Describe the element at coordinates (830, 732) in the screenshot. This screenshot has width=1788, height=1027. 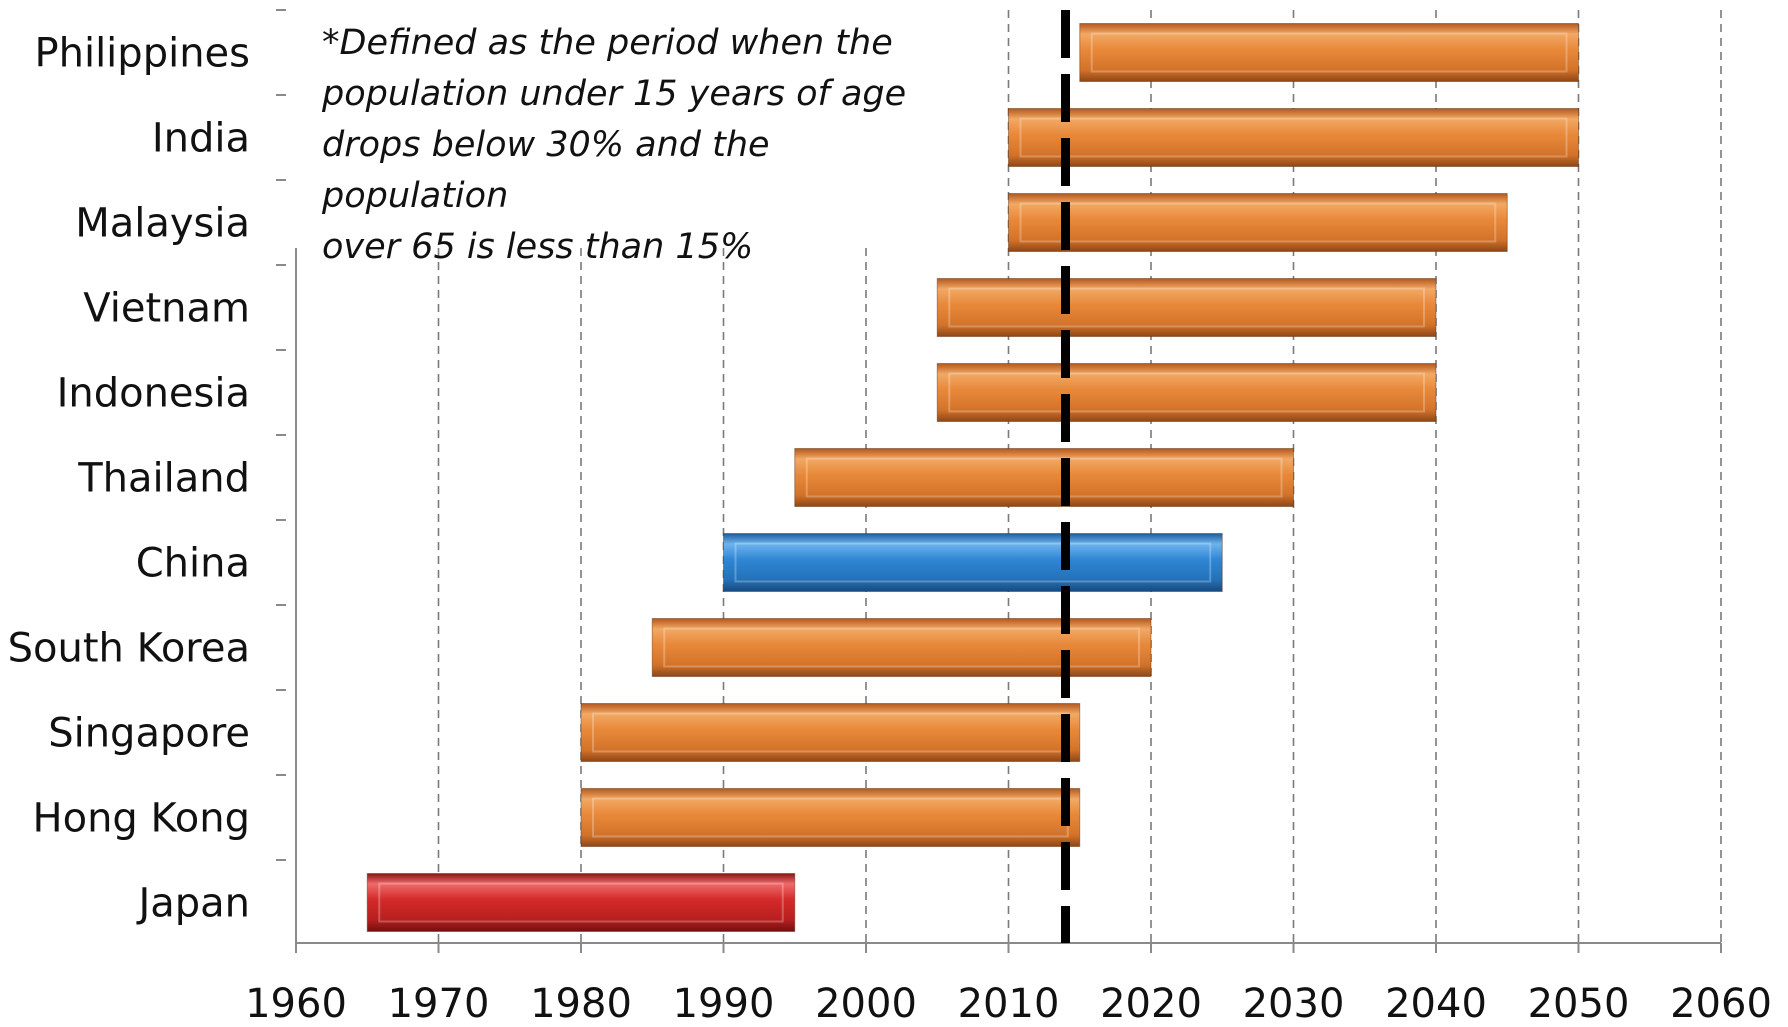
I see `bar-singapore` at that location.